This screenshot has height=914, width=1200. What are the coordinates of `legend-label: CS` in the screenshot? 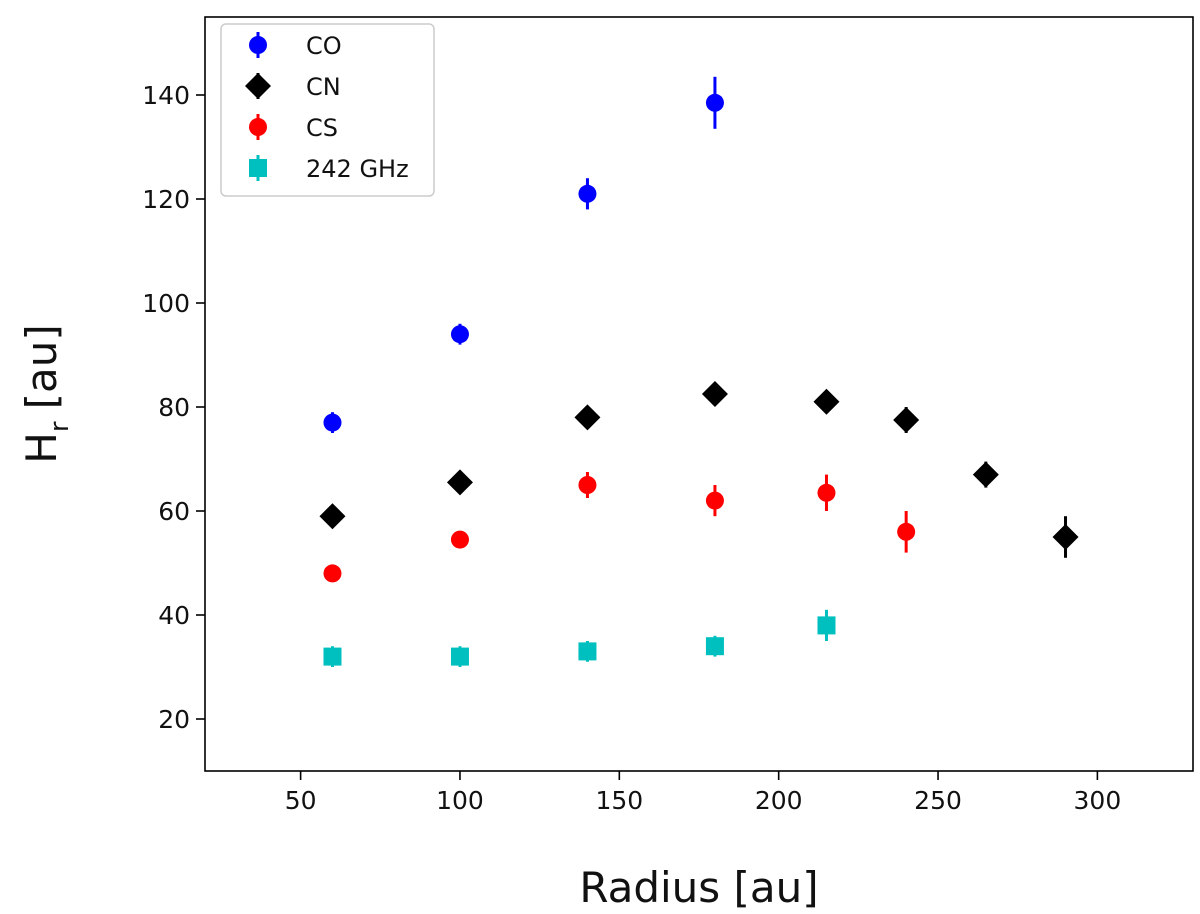 It's located at (322, 128).